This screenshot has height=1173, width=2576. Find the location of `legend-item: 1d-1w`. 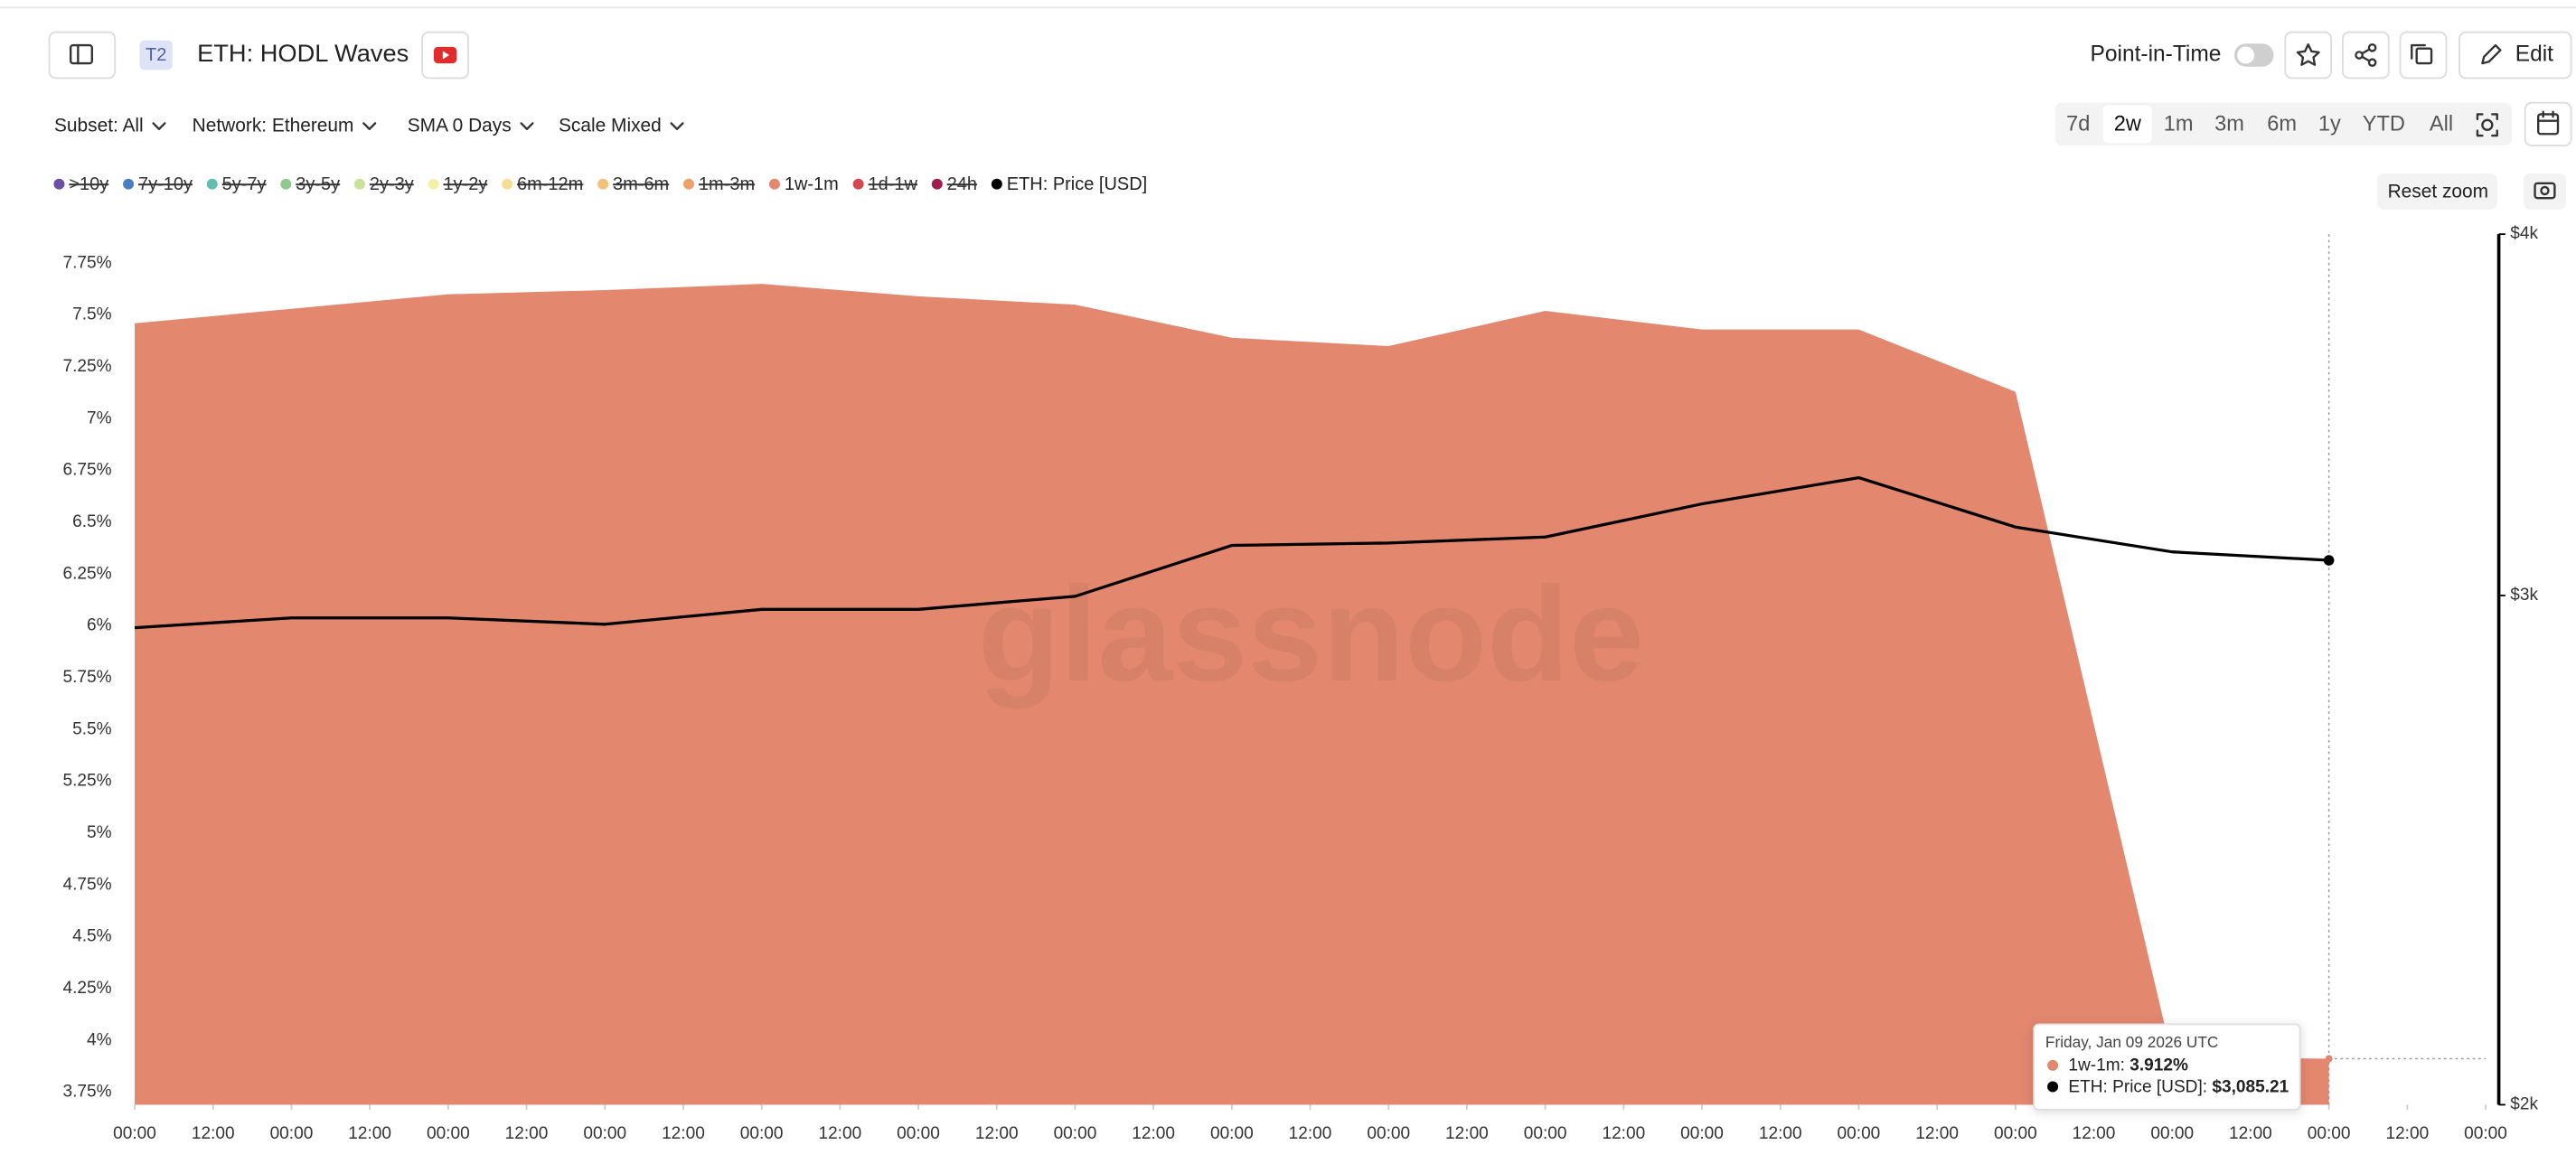

legend-item: 1d-1w is located at coordinates (885, 184).